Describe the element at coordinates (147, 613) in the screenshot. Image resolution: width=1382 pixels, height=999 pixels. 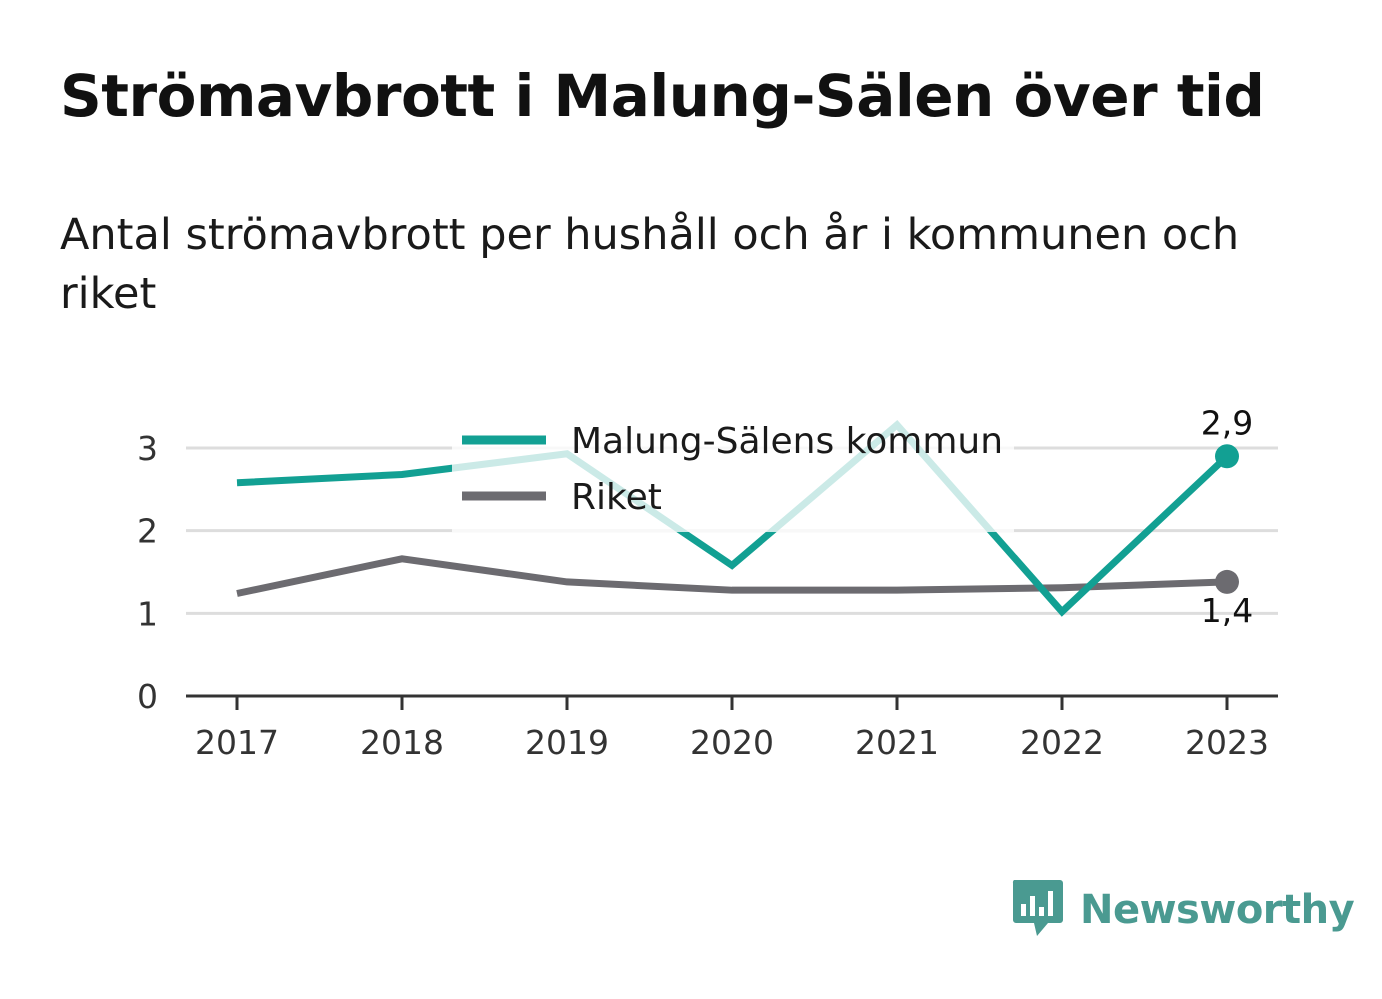
I see `y-tick-label: 1` at that location.